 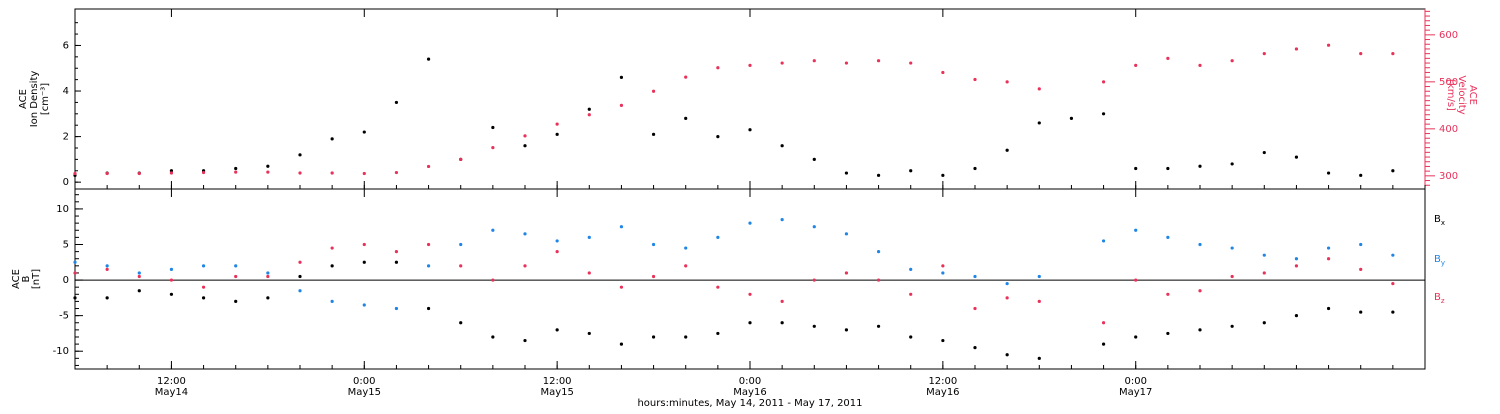 What do you see at coordinates (68, 280) in the screenshot?
I see `bottom-left-ticks: 10 5 0 -5 -10` at bounding box center [68, 280].